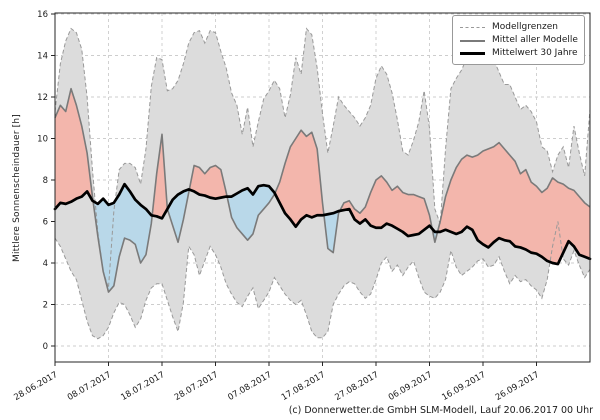 This screenshot has height=420, width=600. I want to click on x-tick-label: 17.08.2017, so click(303, 386).